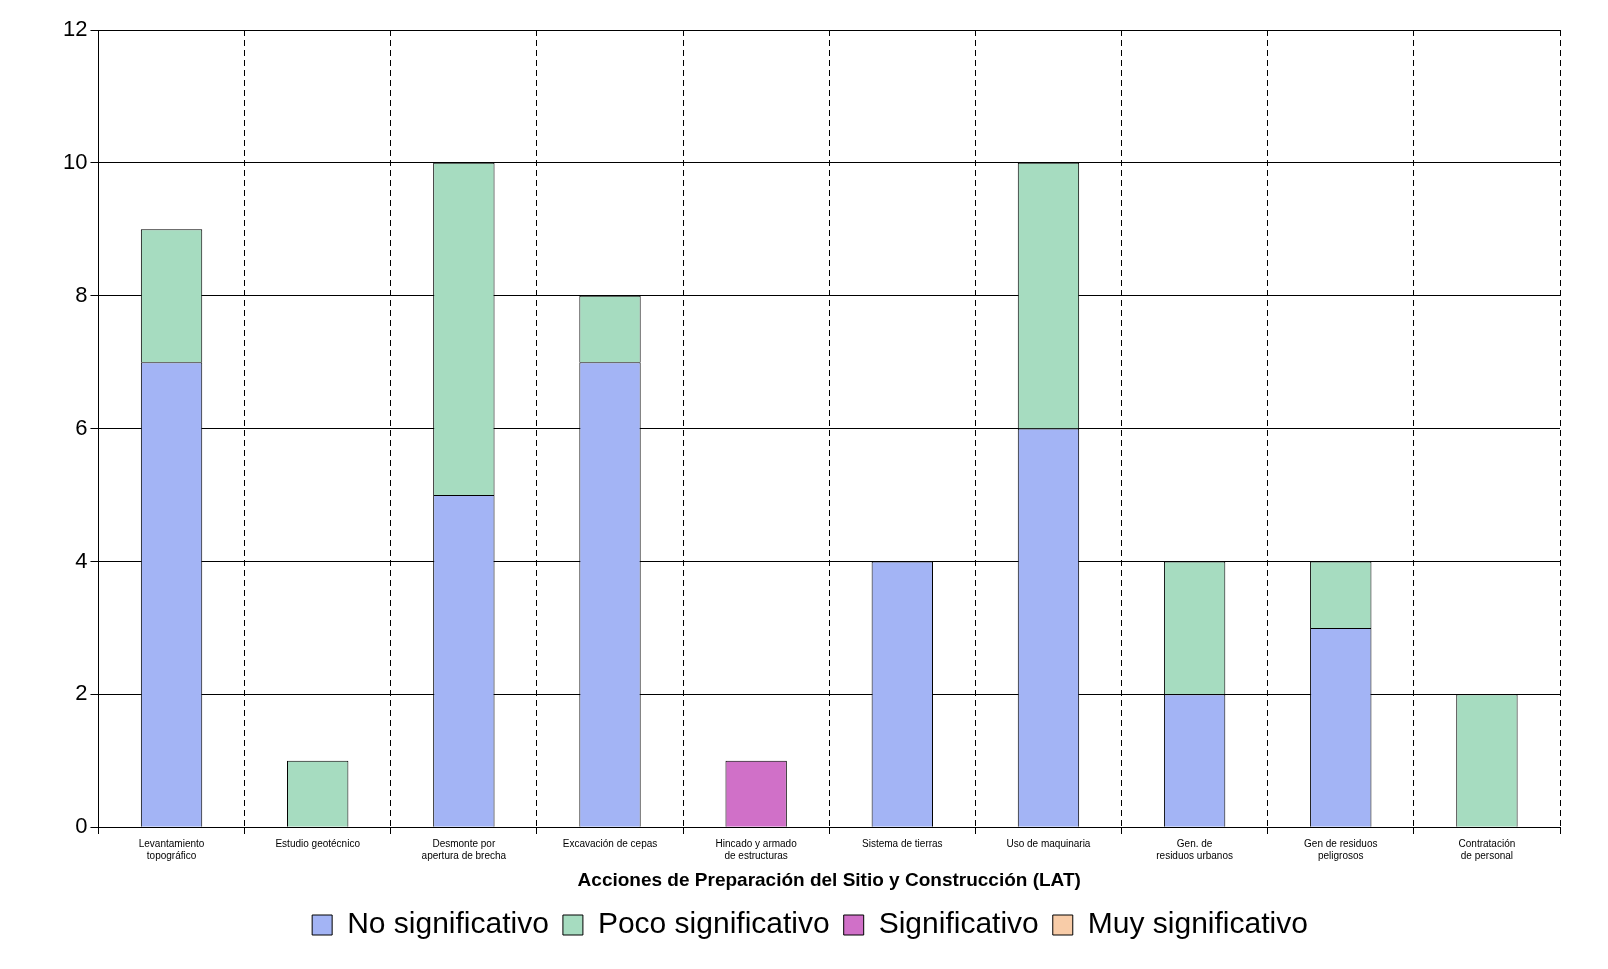  Describe the element at coordinates (713, 923) in the screenshot. I see `legend-label: Poco significativo` at that location.